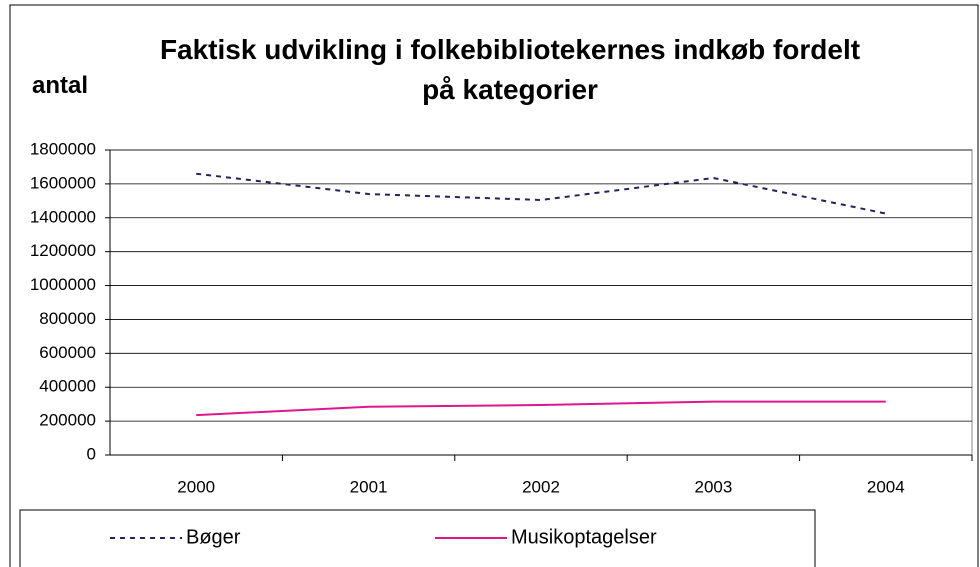 This screenshot has height=567, width=980. What do you see at coordinates (713, 486) in the screenshot?
I see `x-tick-label: 2003` at bounding box center [713, 486].